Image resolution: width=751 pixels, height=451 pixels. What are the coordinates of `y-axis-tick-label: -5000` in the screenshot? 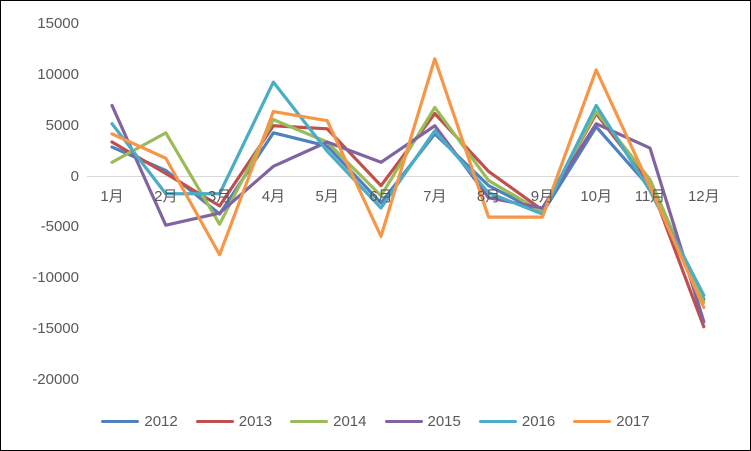 It's located at (59, 227).